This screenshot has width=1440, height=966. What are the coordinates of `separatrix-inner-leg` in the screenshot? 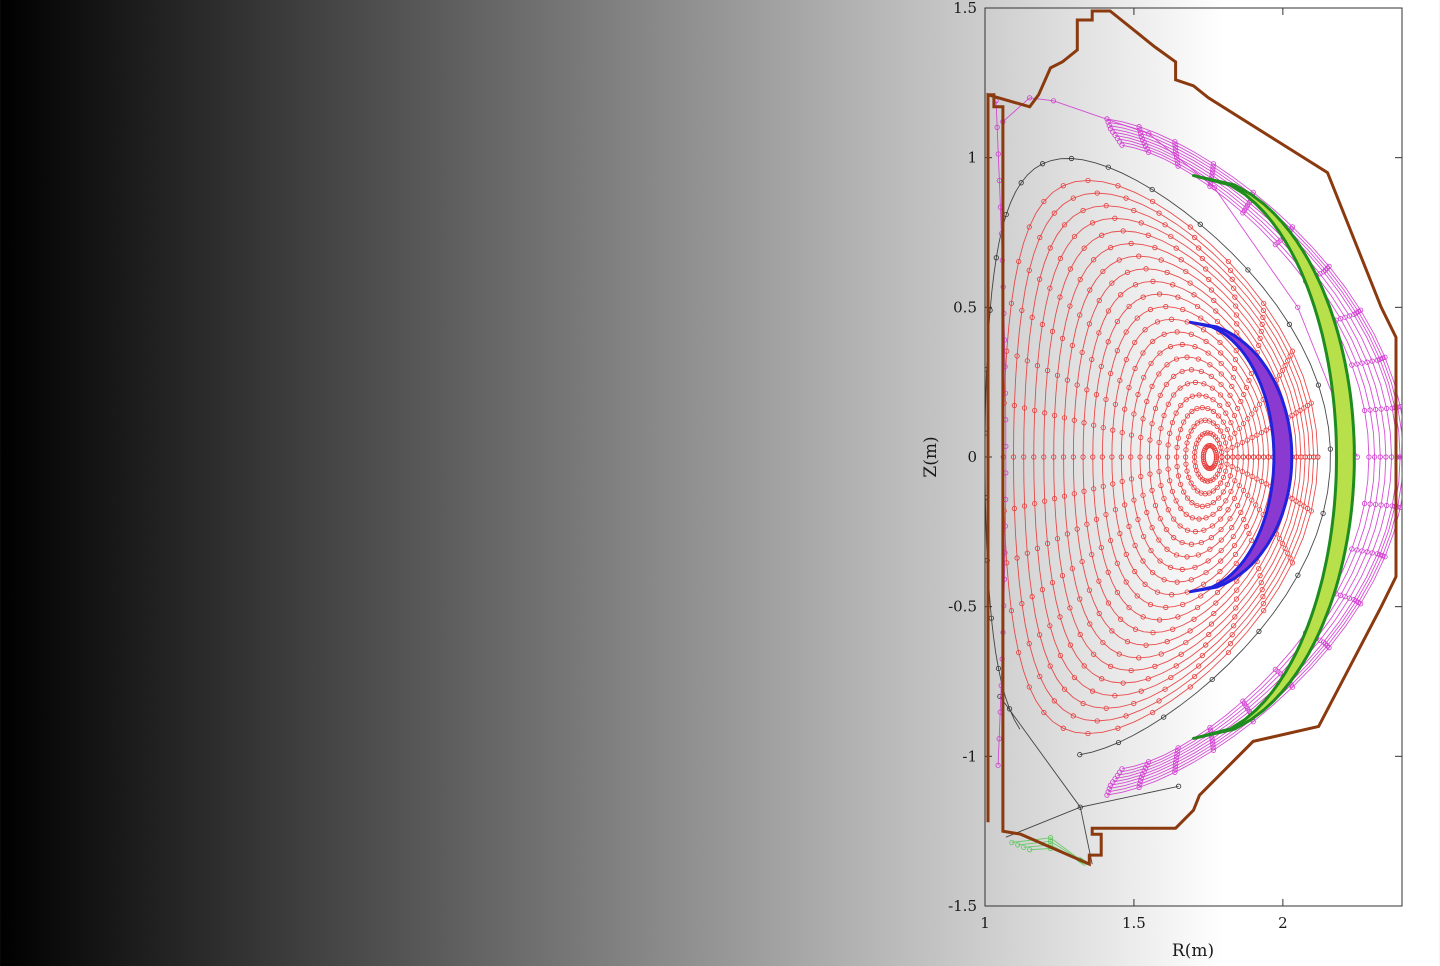 It's located at (1043, 822).